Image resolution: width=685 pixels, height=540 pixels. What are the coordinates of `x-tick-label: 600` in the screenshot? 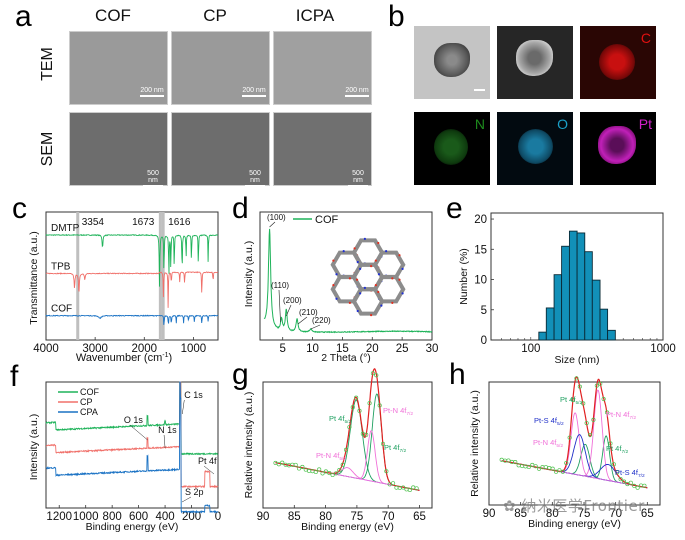 It's located at (138, 517).